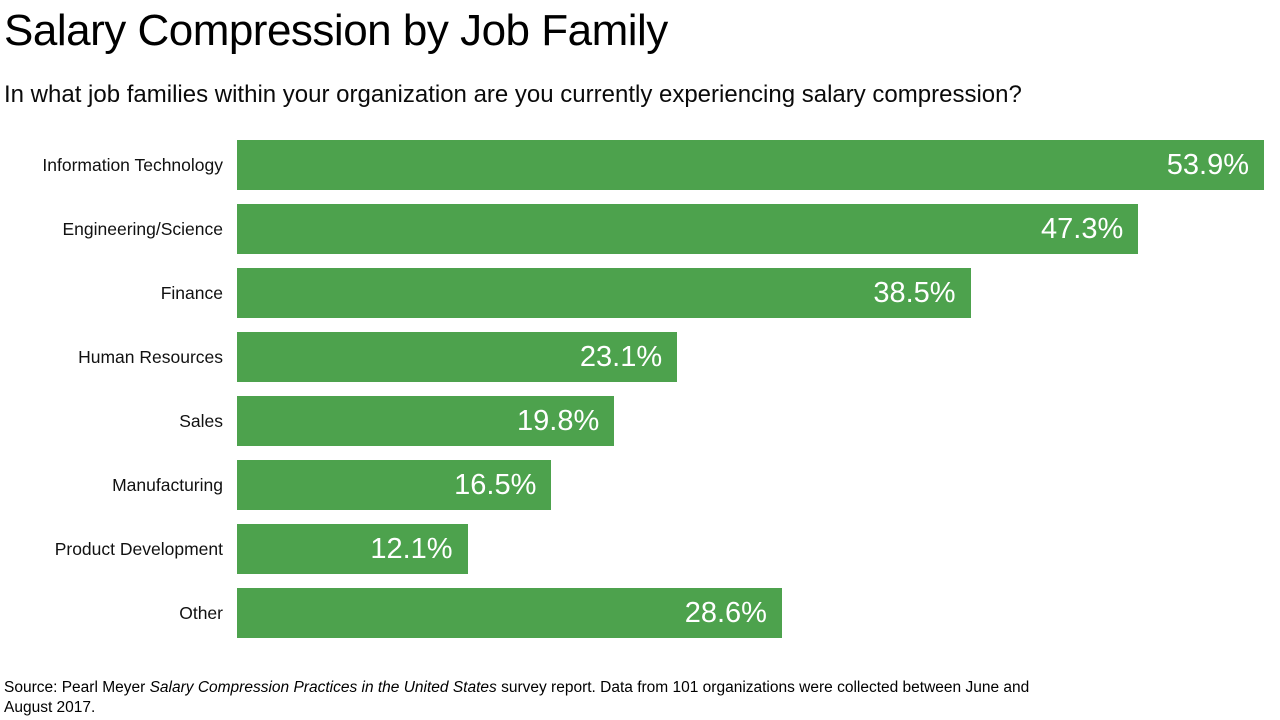 This screenshot has width=1280, height=720. What do you see at coordinates (167, 484) in the screenshot?
I see `category-label: Manufacturing` at bounding box center [167, 484].